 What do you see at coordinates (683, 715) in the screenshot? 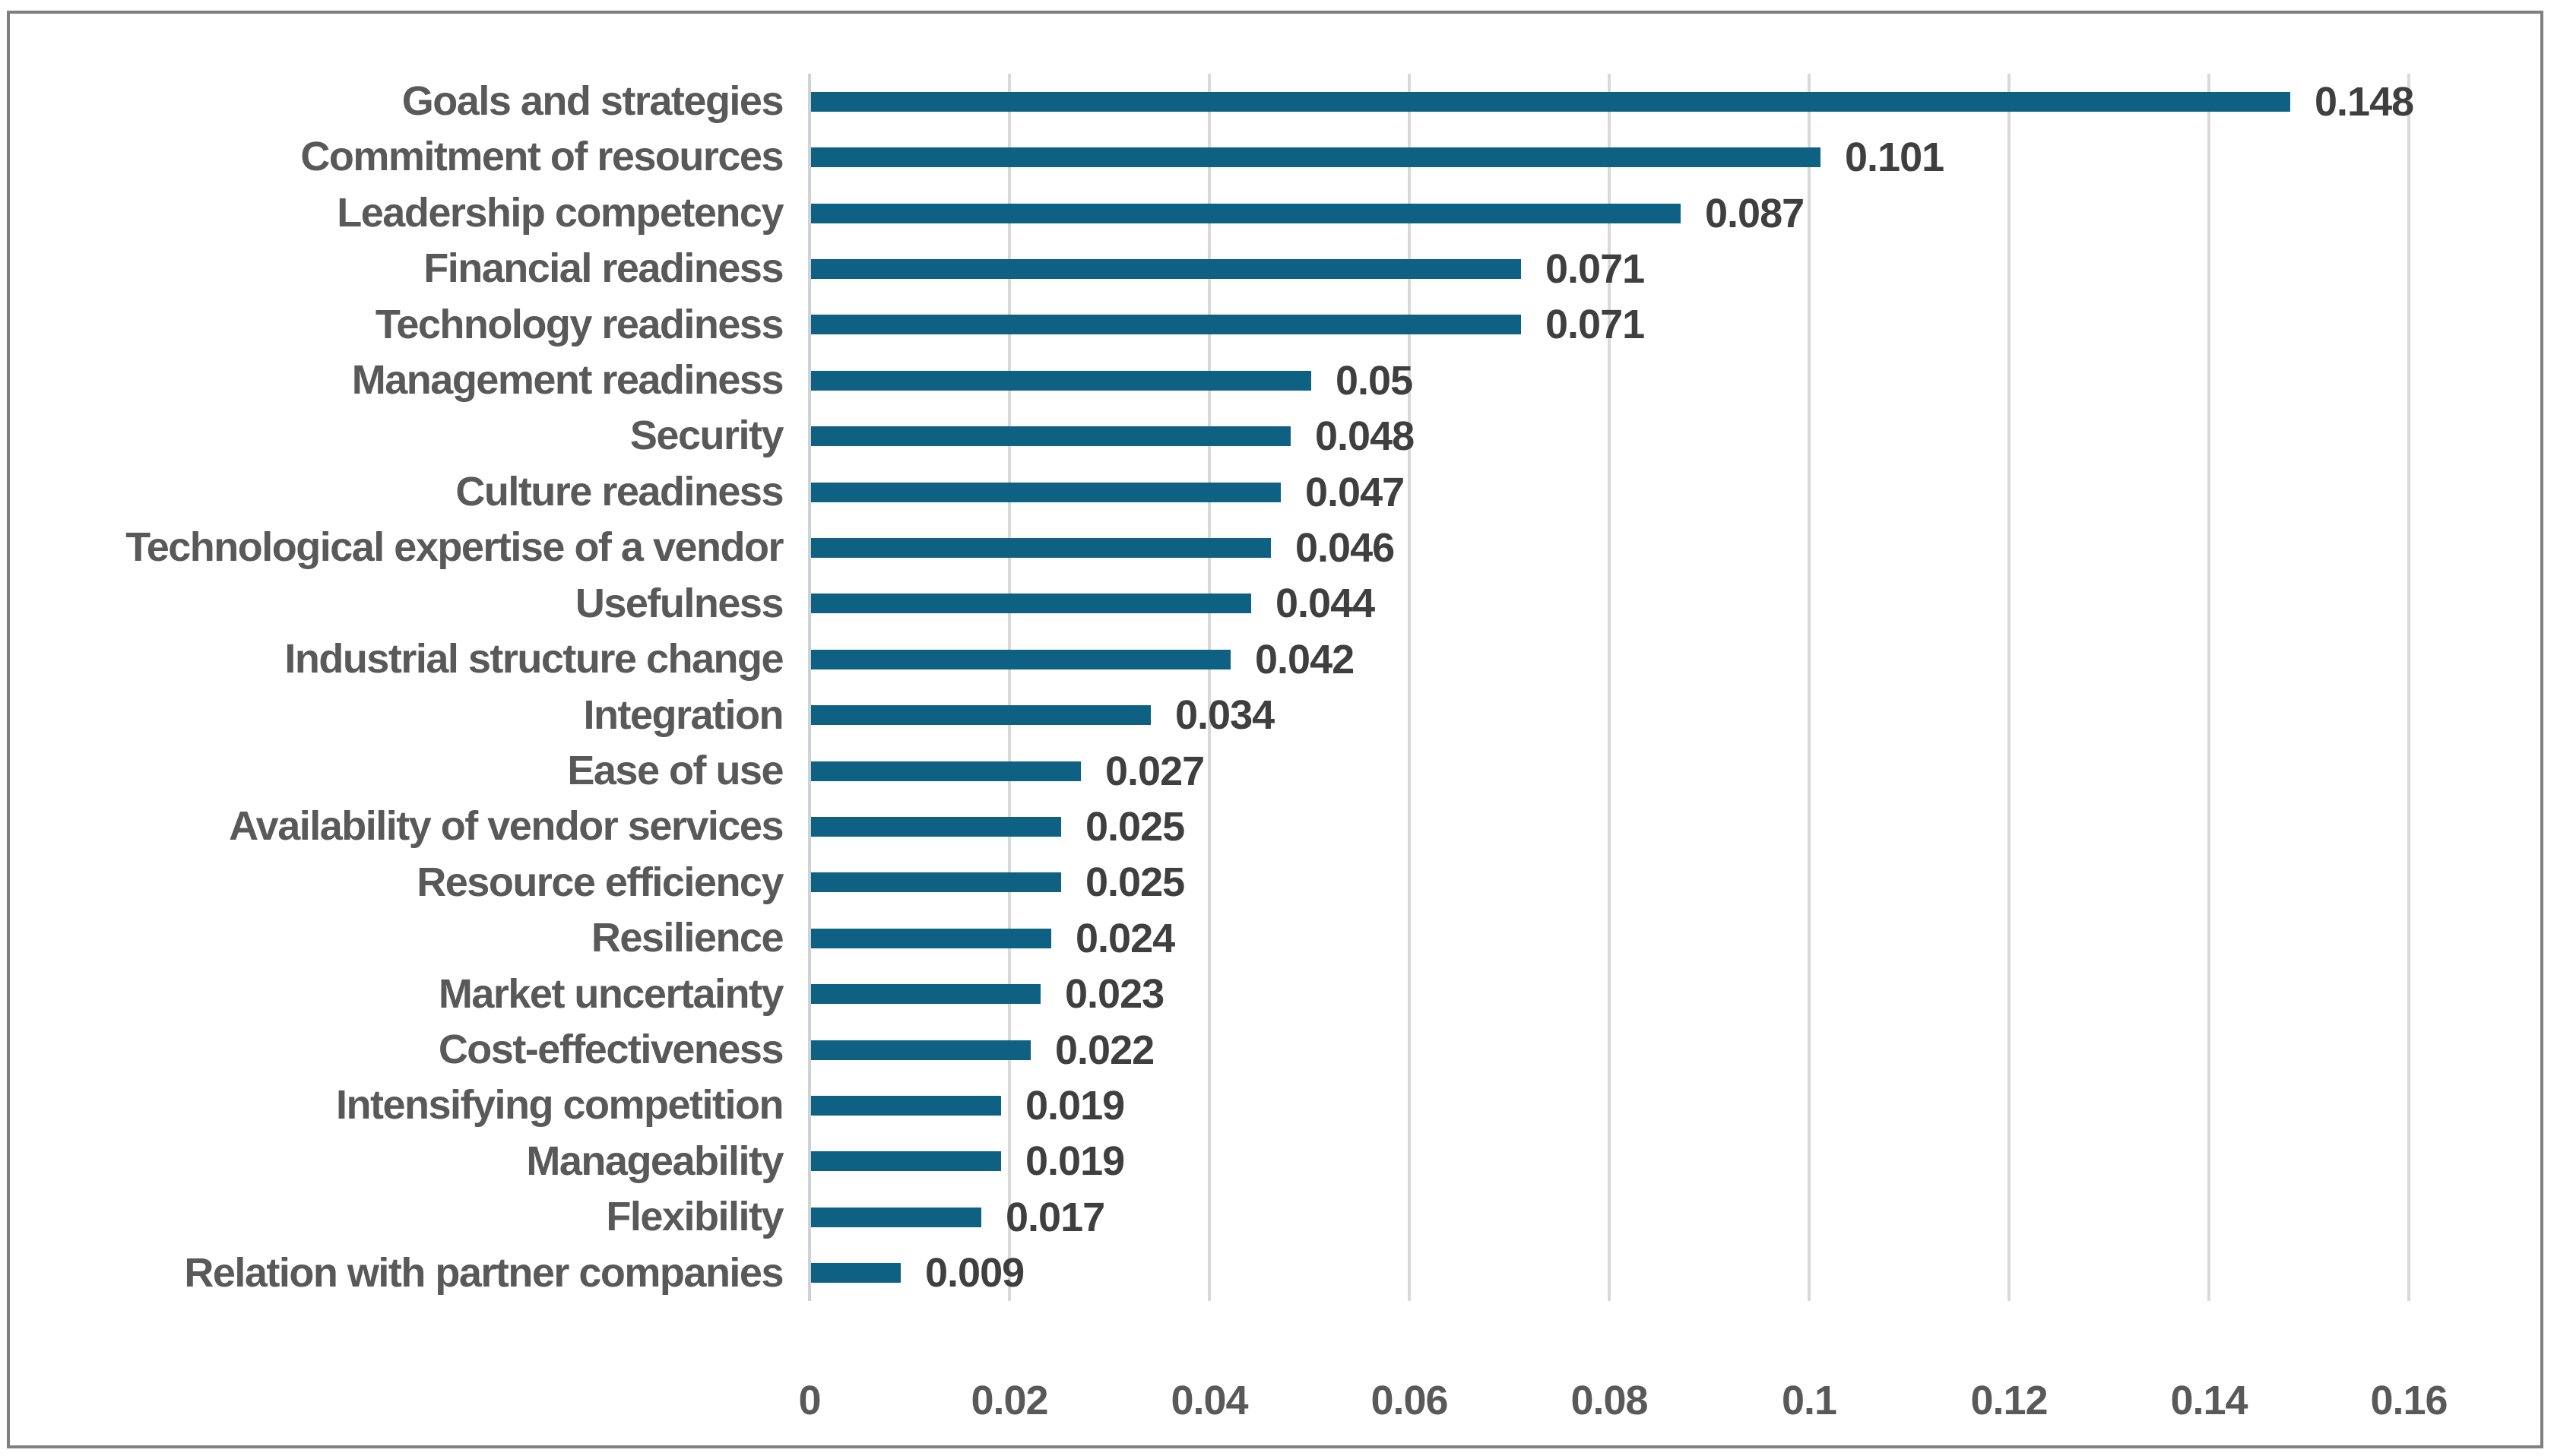
I see `category-label: Integration` at bounding box center [683, 715].